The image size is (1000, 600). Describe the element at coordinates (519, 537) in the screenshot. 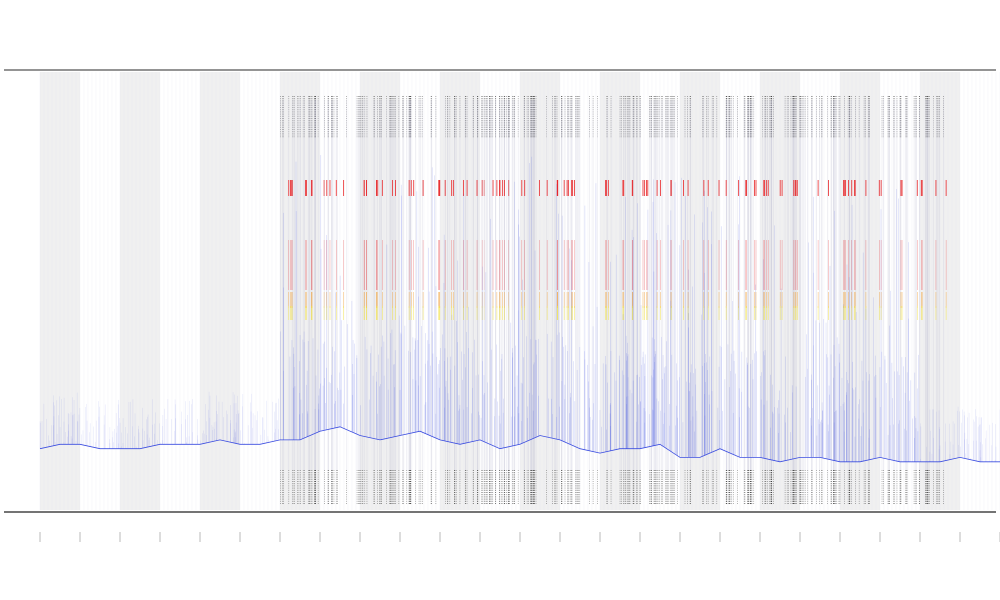

I see `x-axis-ticks` at that location.